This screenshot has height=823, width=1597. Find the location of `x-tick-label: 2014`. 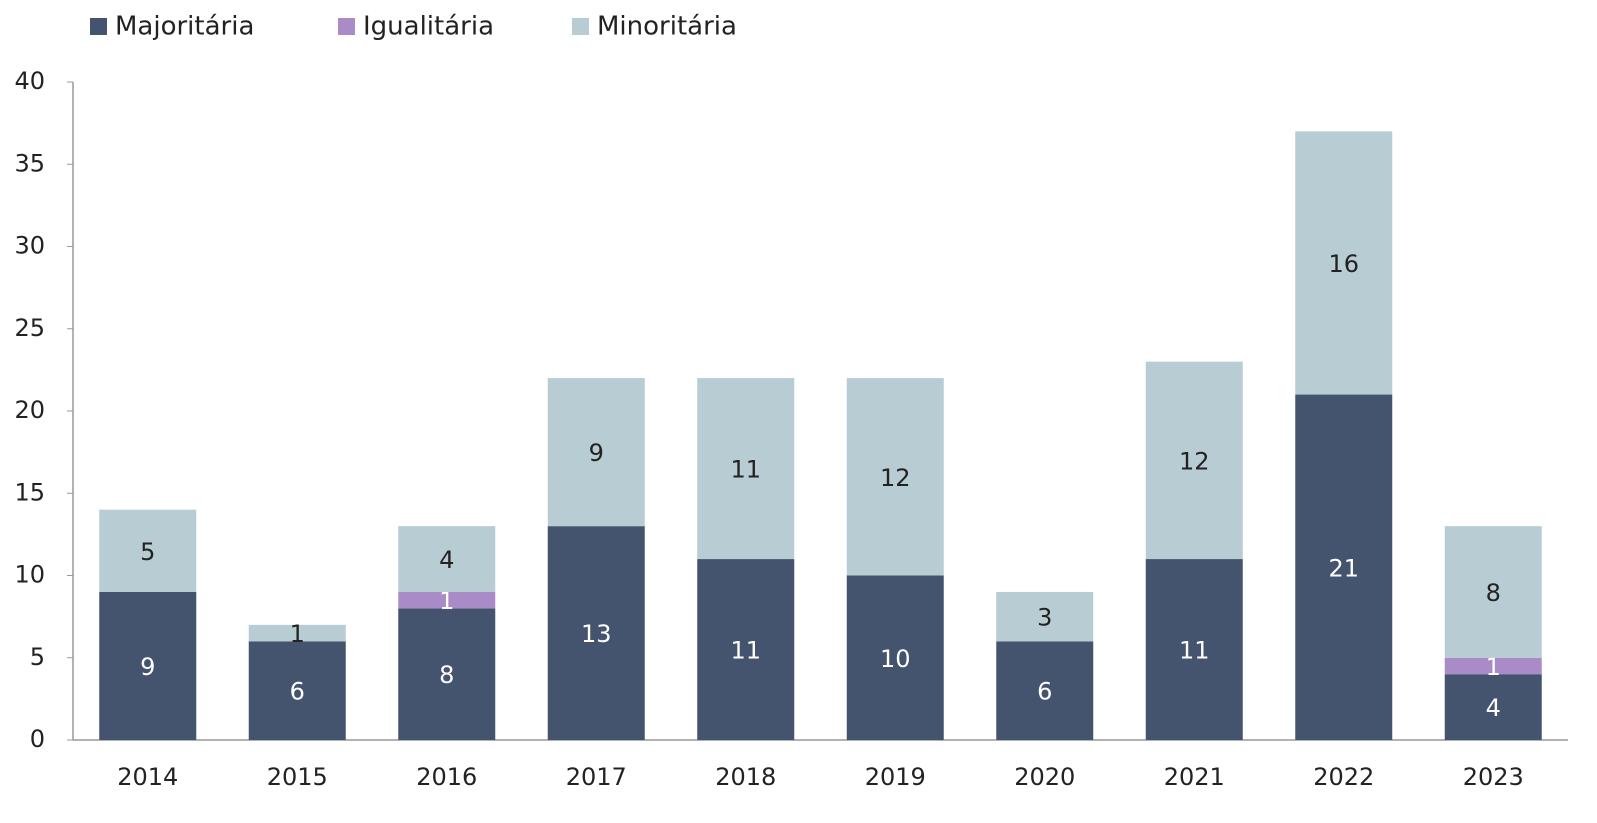

x-tick-label: 2014 is located at coordinates (147, 777).